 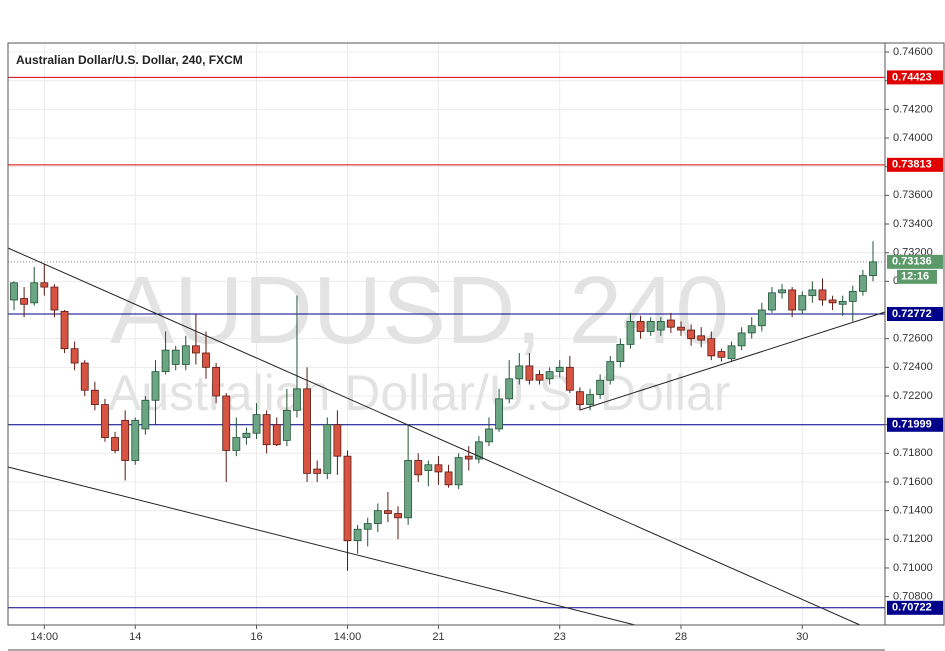 I want to click on y-tick-label: 0, so click(x=896, y=281).